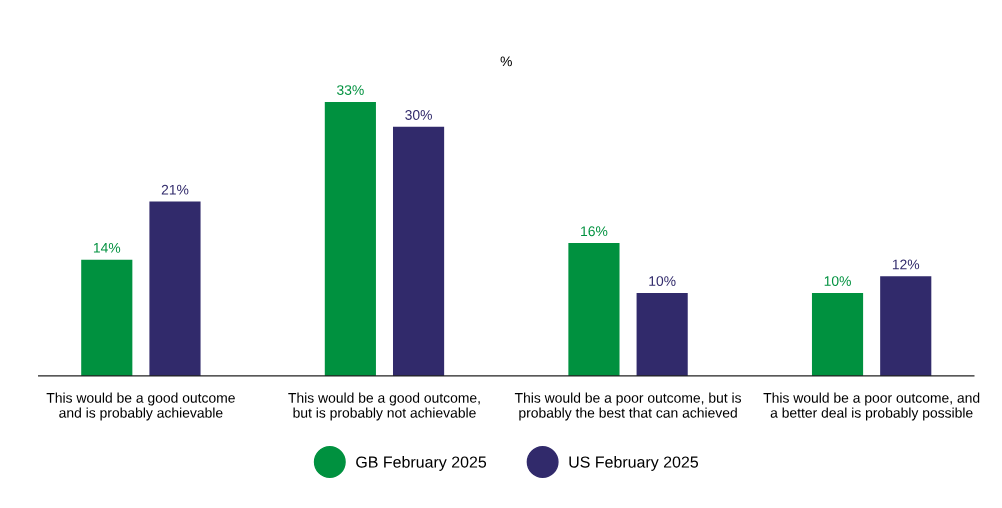 The width and height of the screenshot is (1002, 508). Describe the element at coordinates (418, 115) in the screenshot. I see `data-label: 30%` at that location.